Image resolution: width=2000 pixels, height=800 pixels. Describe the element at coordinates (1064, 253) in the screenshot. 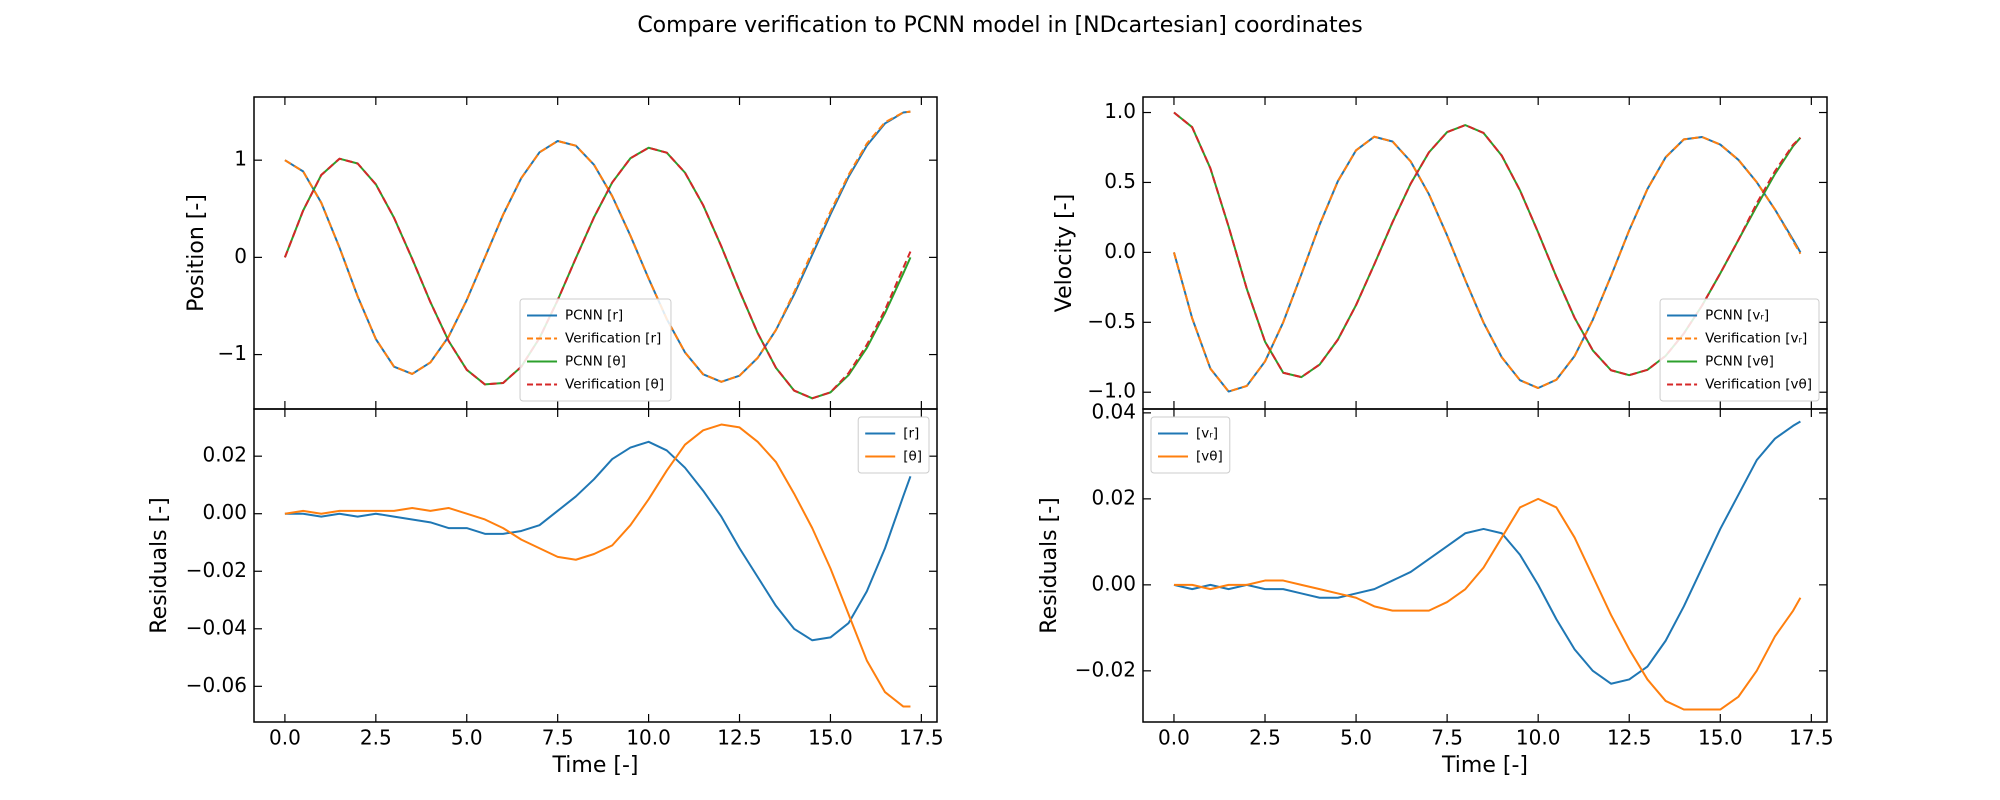

I see `y-axis-label: Velocity [-]` at that location.